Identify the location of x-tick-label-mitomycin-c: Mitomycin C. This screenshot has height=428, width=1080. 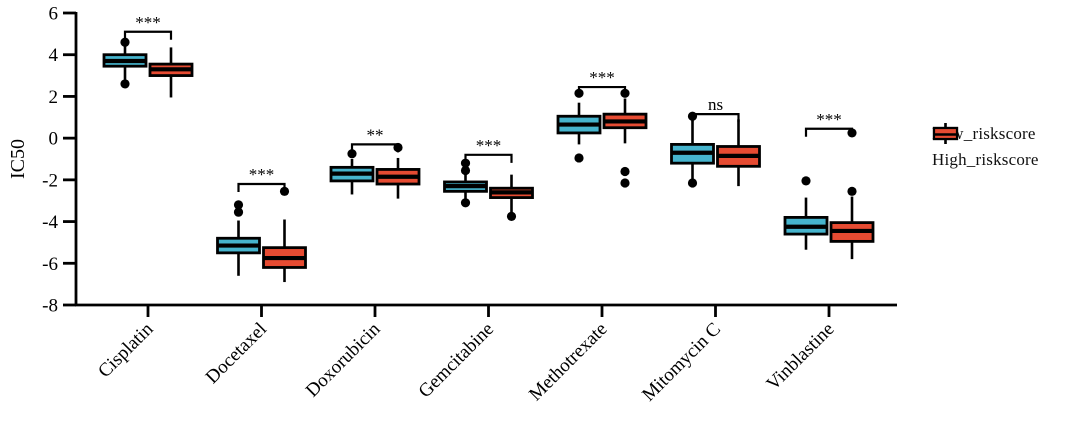
(681, 362).